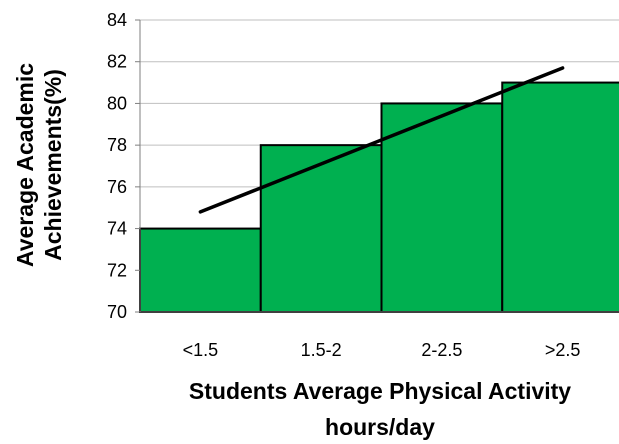 This screenshot has width=619, height=444. Describe the element at coordinates (380, 427) in the screenshot. I see `x-axis-title-line-2: hours/day` at that location.